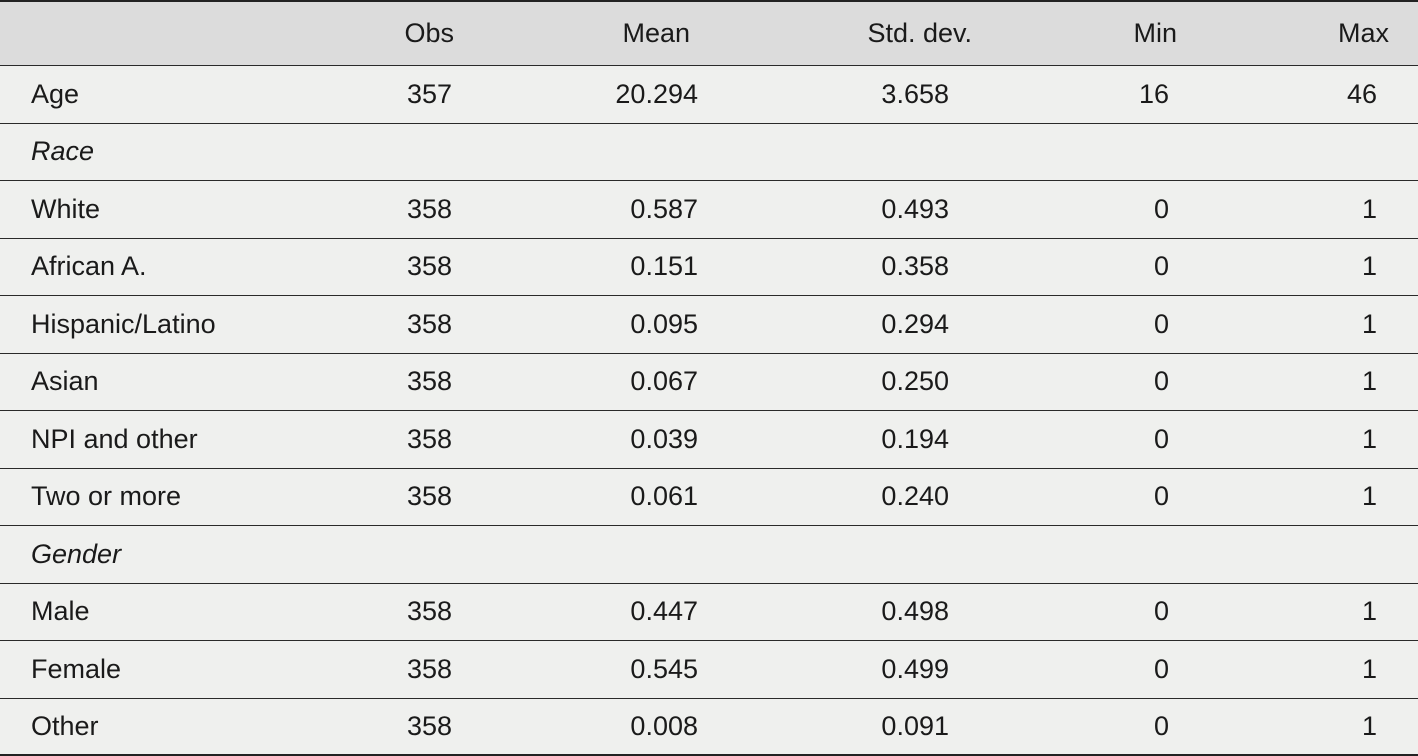 This screenshot has height=756, width=1418. What do you see at coordinates (656, 94) in the screenshot?
I see `mean-value: 20.294` at bounding box center [656, 94].